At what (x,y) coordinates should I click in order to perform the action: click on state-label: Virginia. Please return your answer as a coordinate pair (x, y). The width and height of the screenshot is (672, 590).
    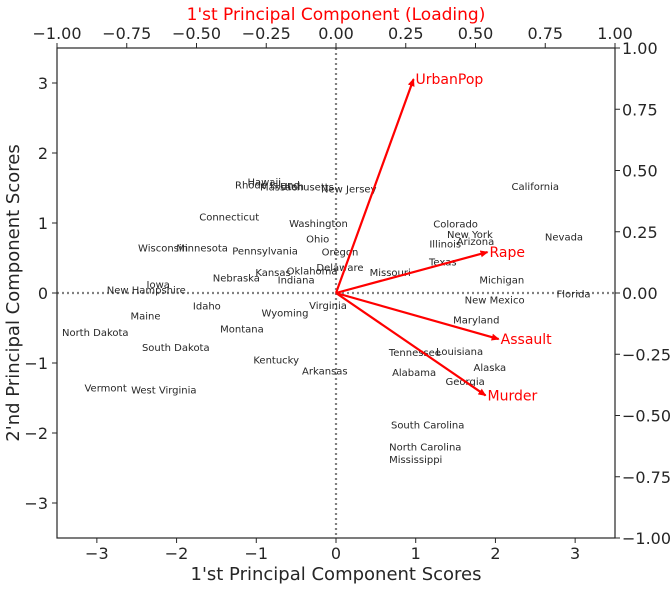
    Looking at the image, I should click on (328, 306).